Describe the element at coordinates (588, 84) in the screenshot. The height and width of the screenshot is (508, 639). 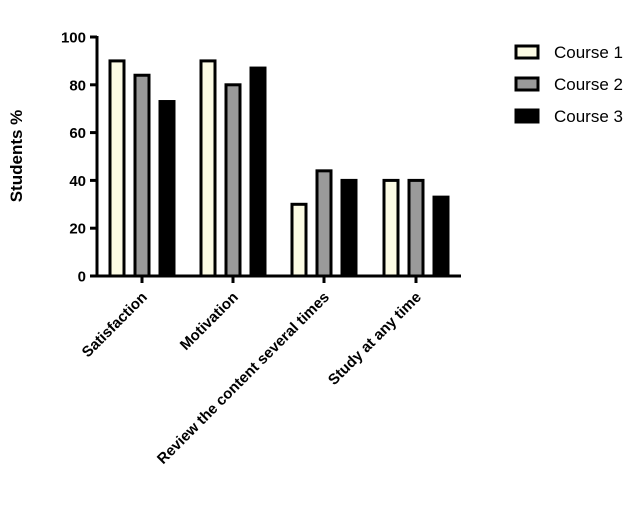
I see `legend-label-2: Course 2` at that location.